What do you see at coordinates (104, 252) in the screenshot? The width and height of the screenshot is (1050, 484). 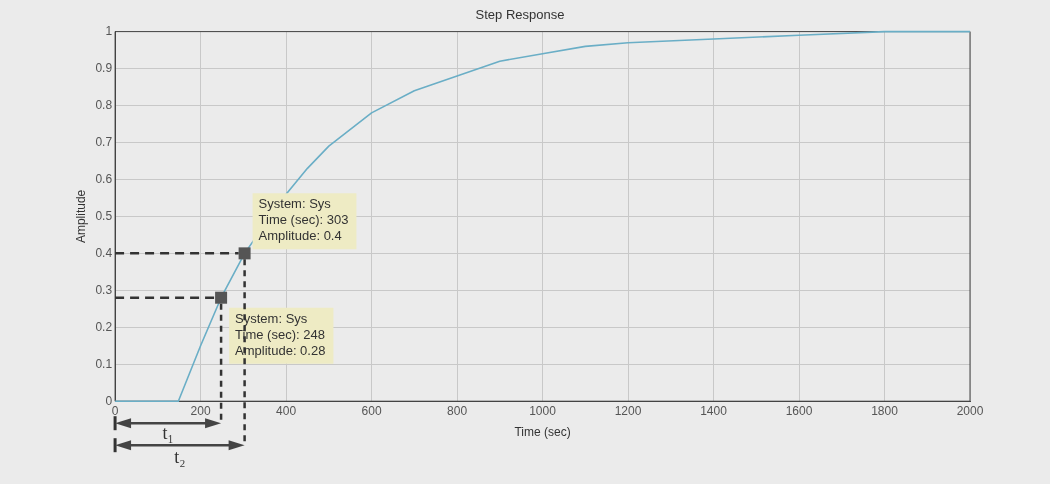 I see `y-tick-label: 0.4` at bounding box center [104, 252].